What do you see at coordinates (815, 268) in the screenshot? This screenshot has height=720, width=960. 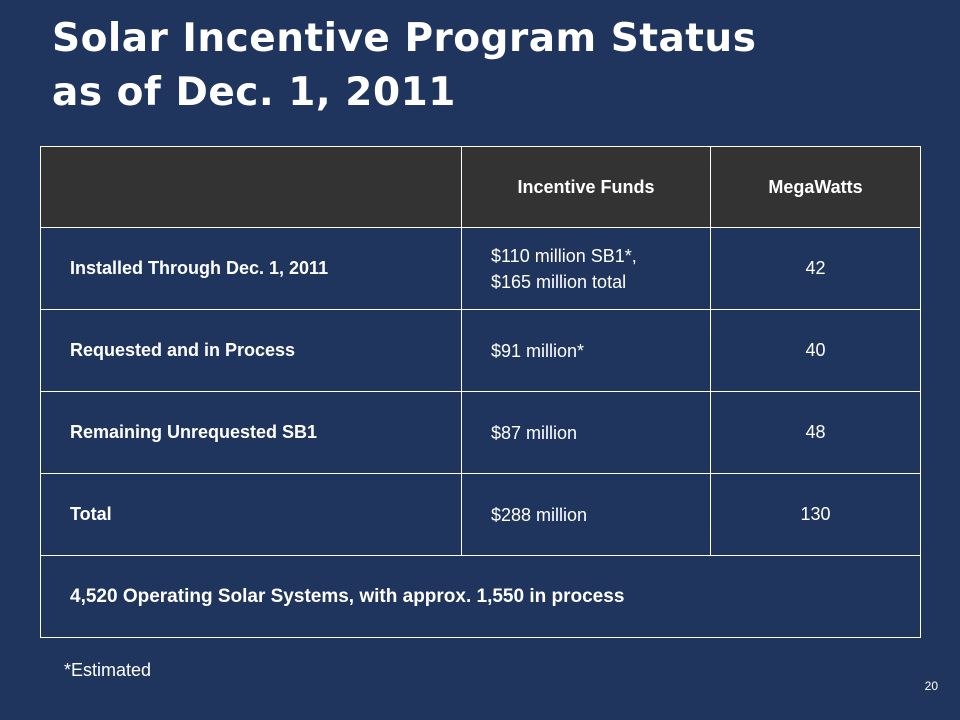 I see `megawatts-cell: 42` at bounding box center [815, 268].